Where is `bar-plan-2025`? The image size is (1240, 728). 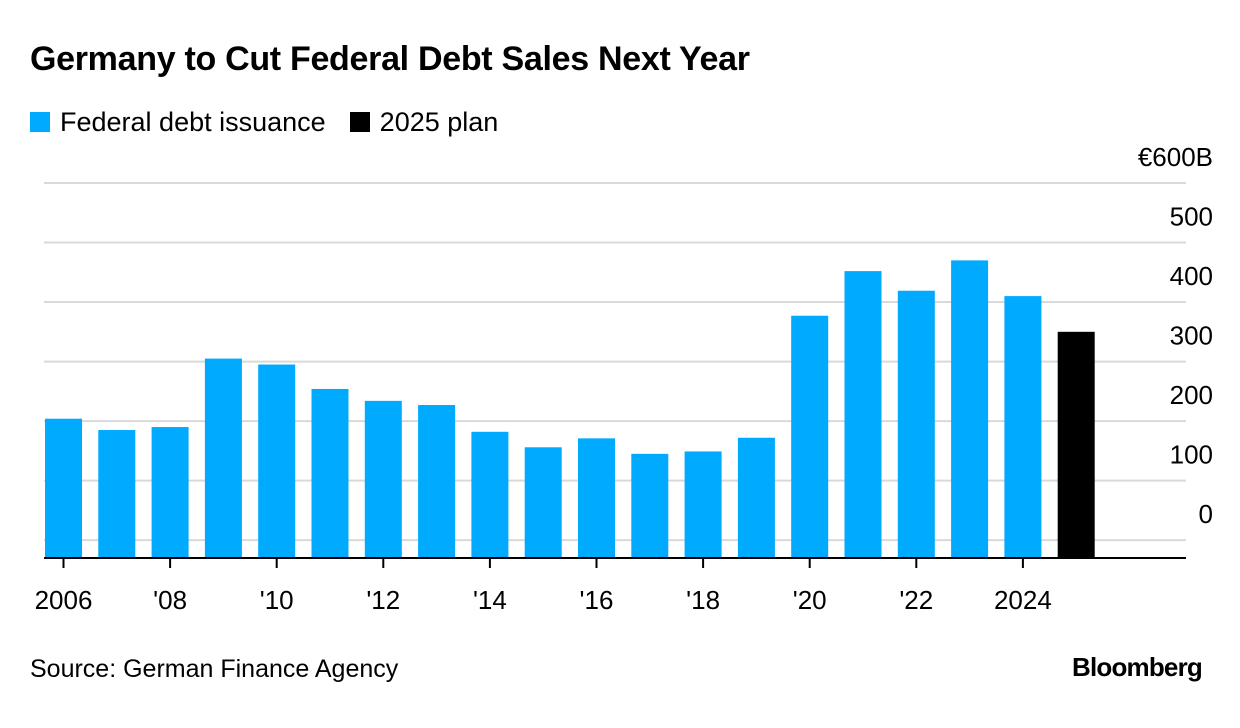
bar-plan-2025 is located at coordinates (1076, 444).